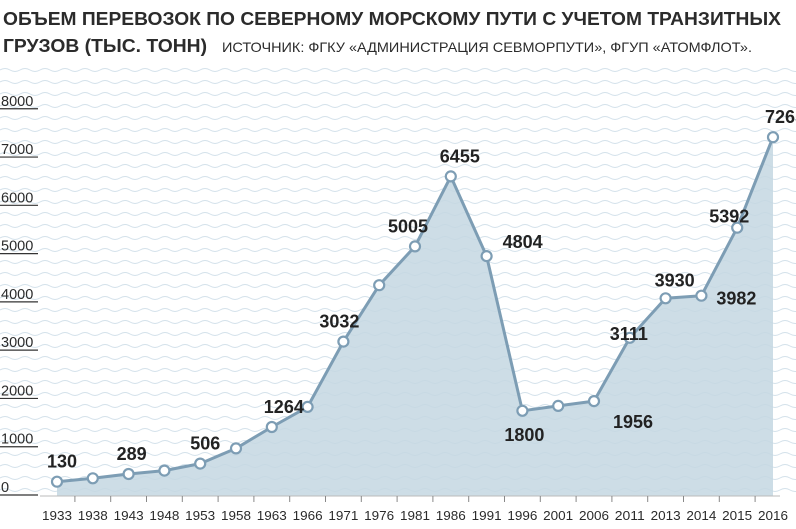  I want to click on y-tick-label: 0, so click(5, 488).